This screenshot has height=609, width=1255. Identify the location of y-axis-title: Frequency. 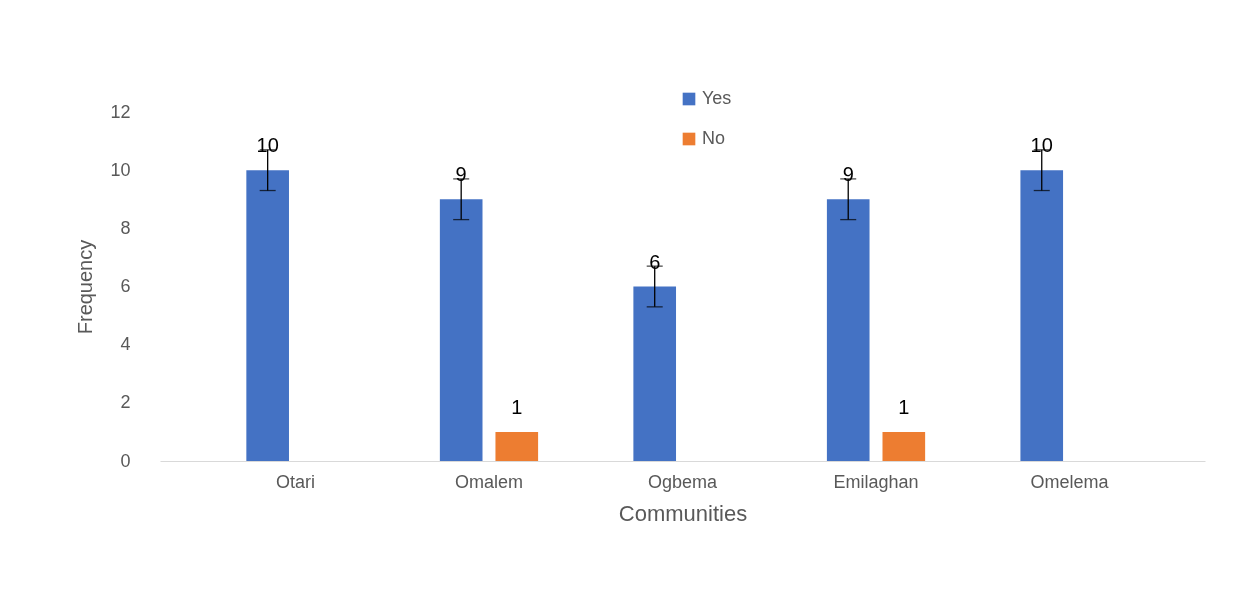
(85, 287).